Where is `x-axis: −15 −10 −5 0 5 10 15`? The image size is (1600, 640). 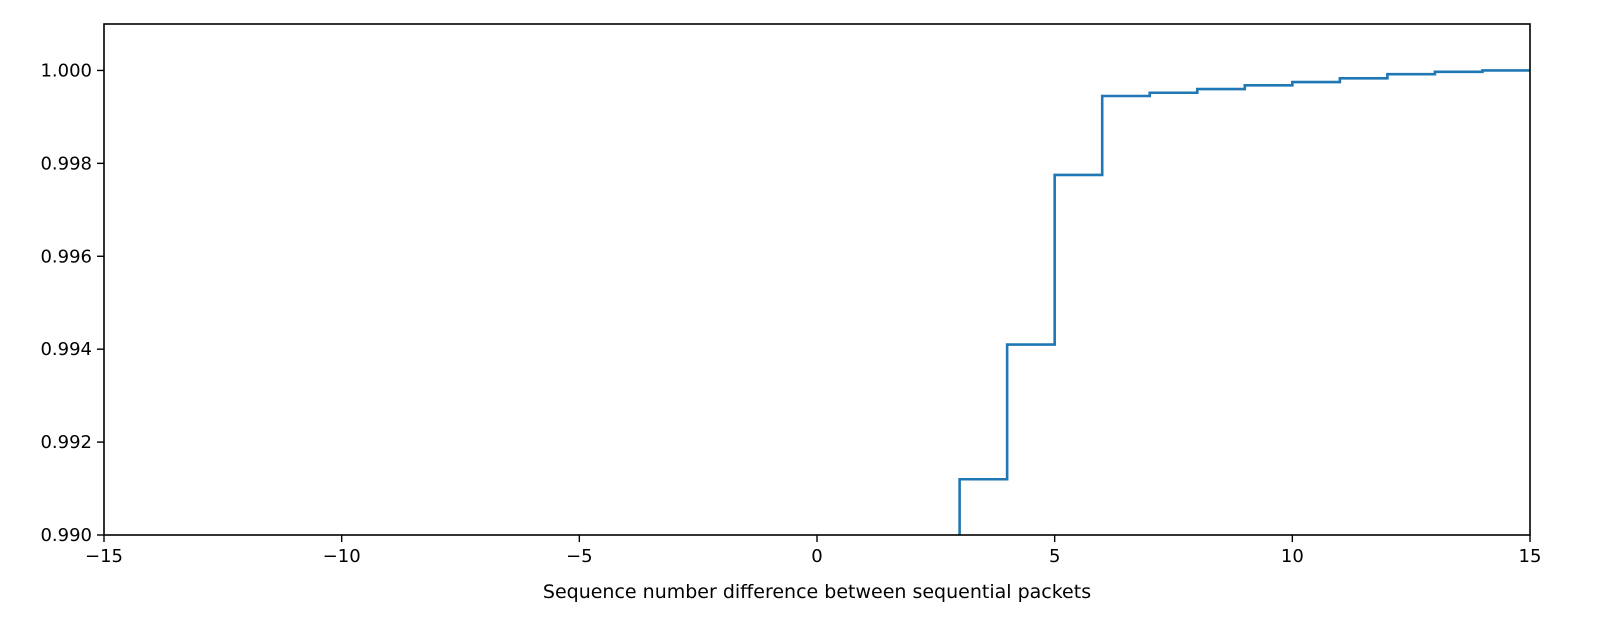
x-axis: −15 −10 −5 0 5 10 15 is located at coordinates (813, 551).